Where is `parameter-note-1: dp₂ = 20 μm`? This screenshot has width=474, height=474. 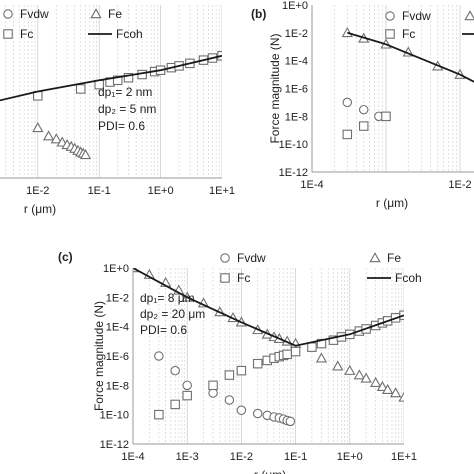
parameter-note-1: dp₂ = 20 μm is located at coordinates (172, 314).